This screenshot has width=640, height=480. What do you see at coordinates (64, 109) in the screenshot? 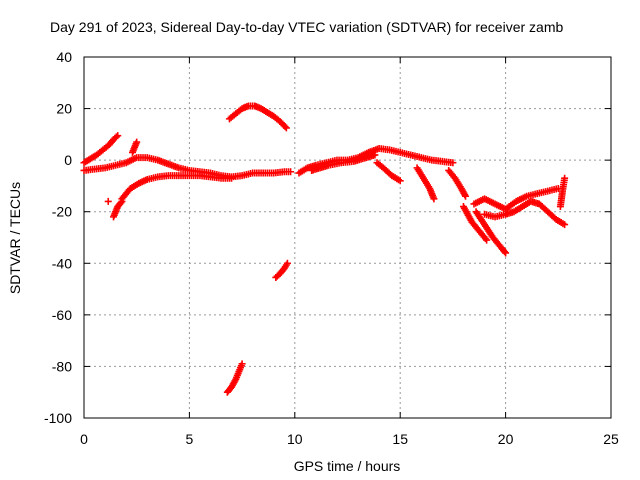
I see `y-tick-label: 20` at bounding box center [64, 109].